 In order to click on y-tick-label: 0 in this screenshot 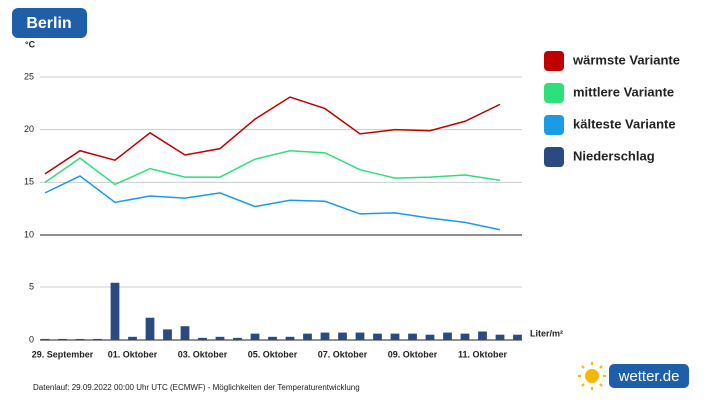, I will do `click(31, 339)`.